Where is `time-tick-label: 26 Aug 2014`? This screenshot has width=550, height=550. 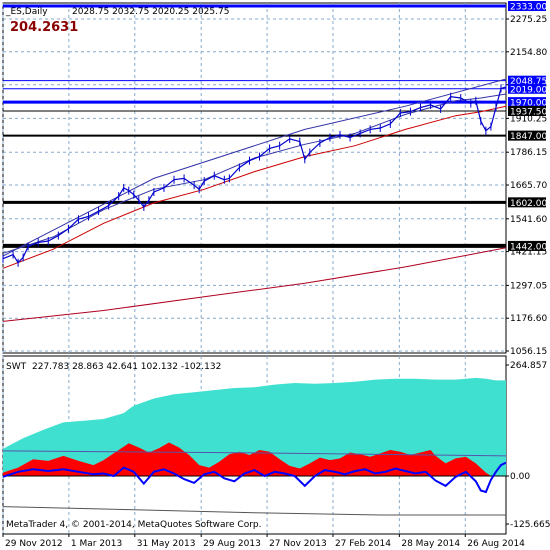 time-tick-label: 26 Aug 2014 is located at coordinates (496, 544).